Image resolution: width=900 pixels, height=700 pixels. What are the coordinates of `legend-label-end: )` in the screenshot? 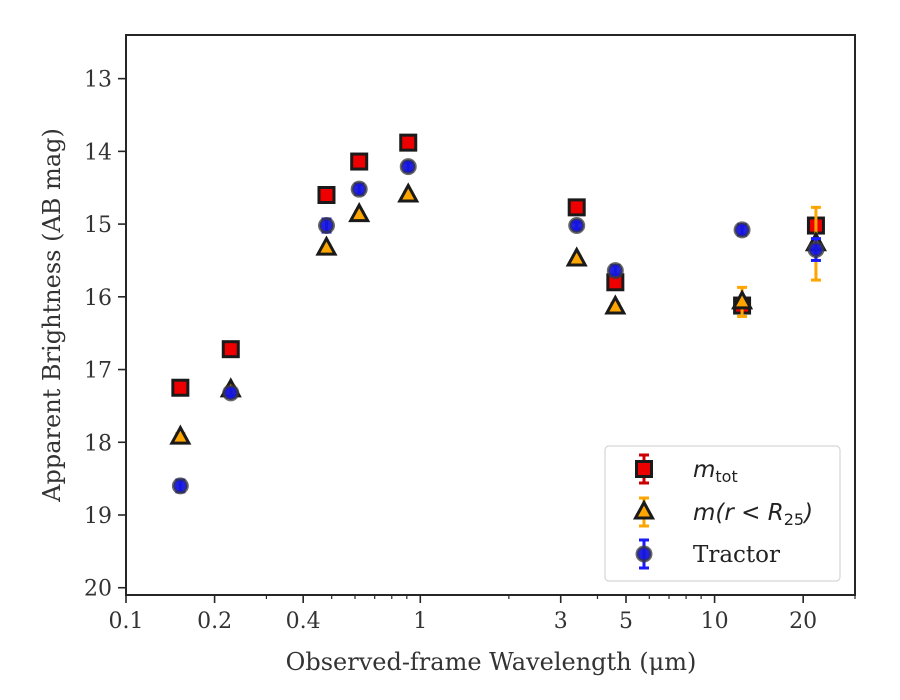 It's located at (807, 513).